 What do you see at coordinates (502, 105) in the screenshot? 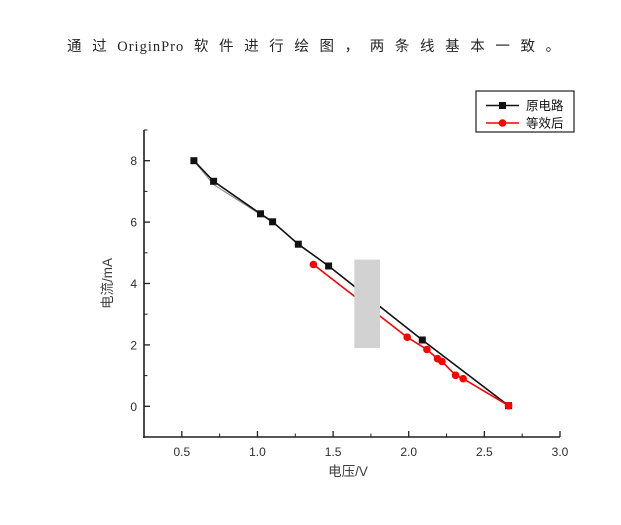
I see `legend-marker-square` at bounding box center [502, 105].